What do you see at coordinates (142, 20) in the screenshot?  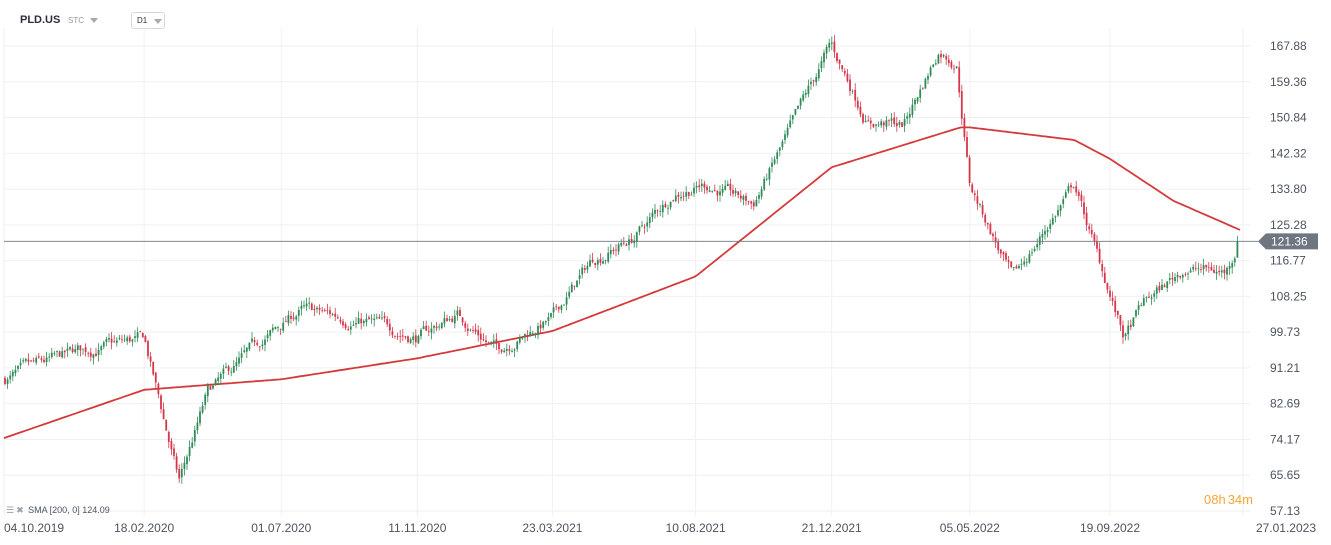 I see `timeframe-value: D1` at bounding box center [142, 20].